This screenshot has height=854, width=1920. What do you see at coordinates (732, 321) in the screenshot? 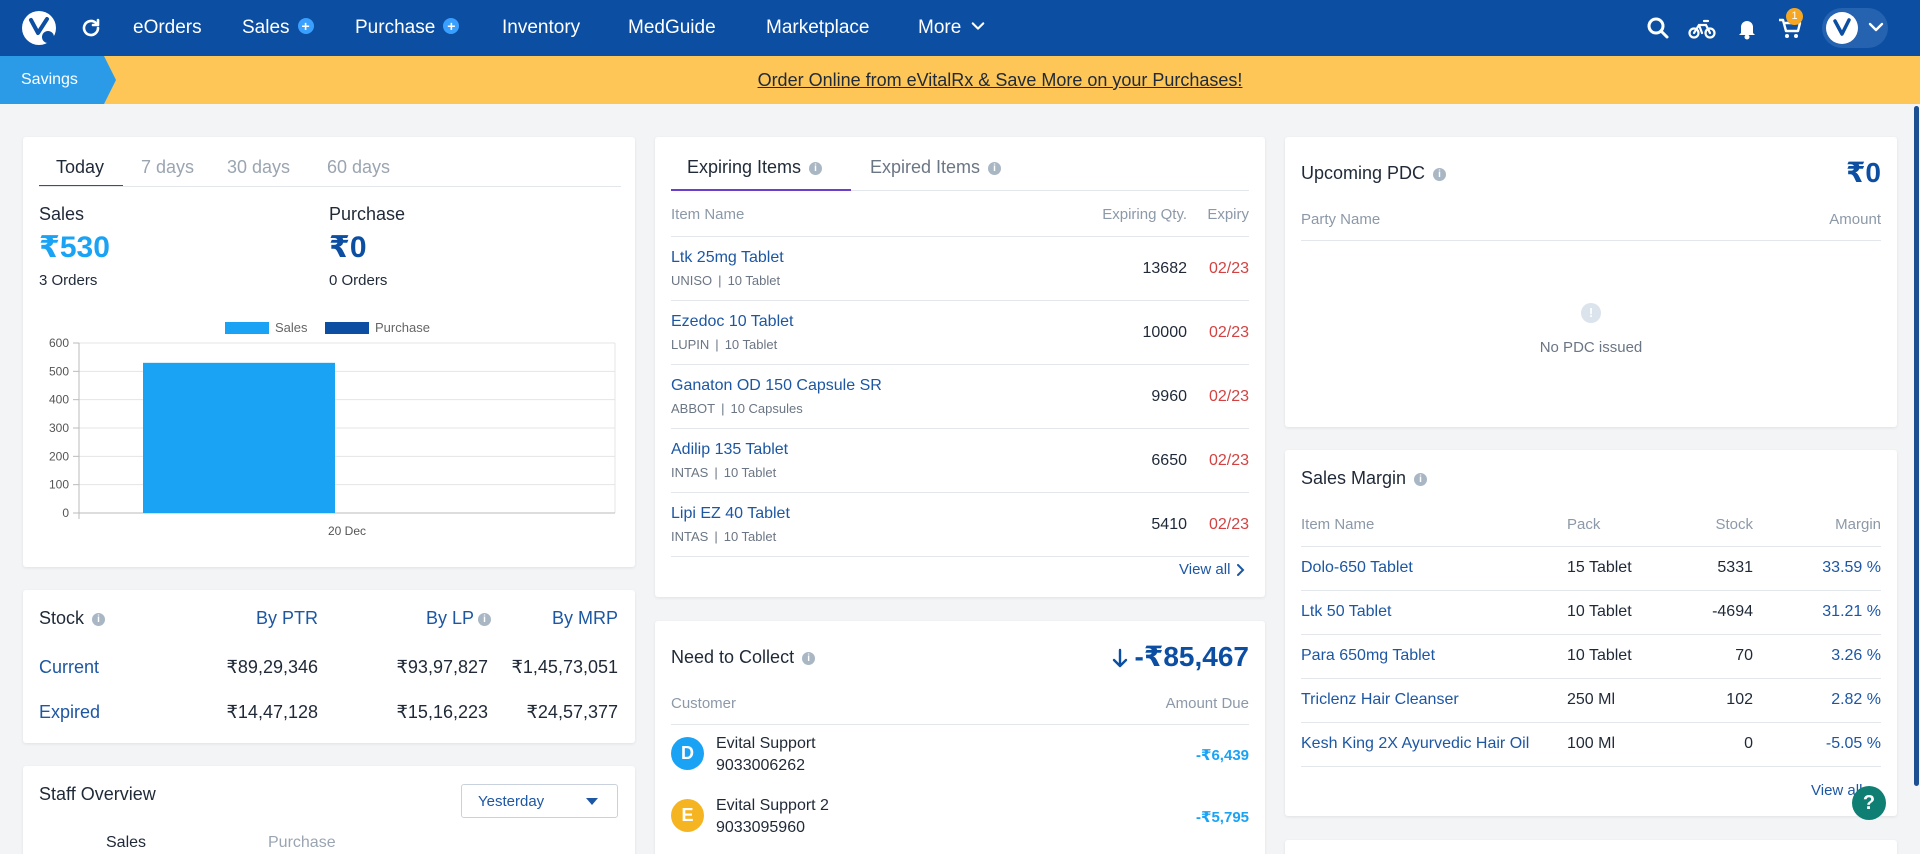
I see `expiring-item-name: Ezedoc 10 Tablet` at bounding box center [732, 321].